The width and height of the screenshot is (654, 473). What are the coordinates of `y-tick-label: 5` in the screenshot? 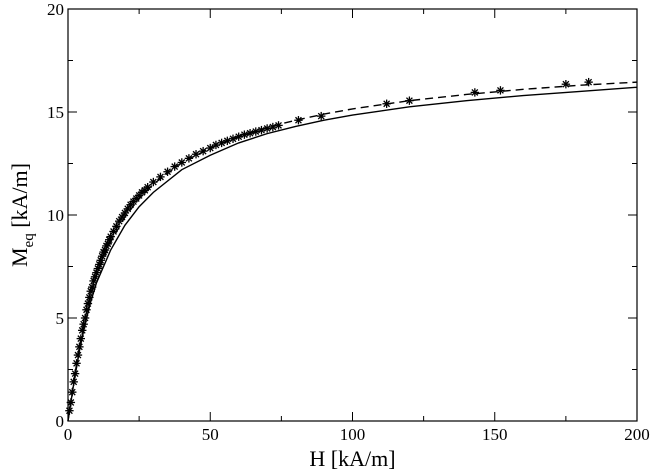 It's located at (60, 318).